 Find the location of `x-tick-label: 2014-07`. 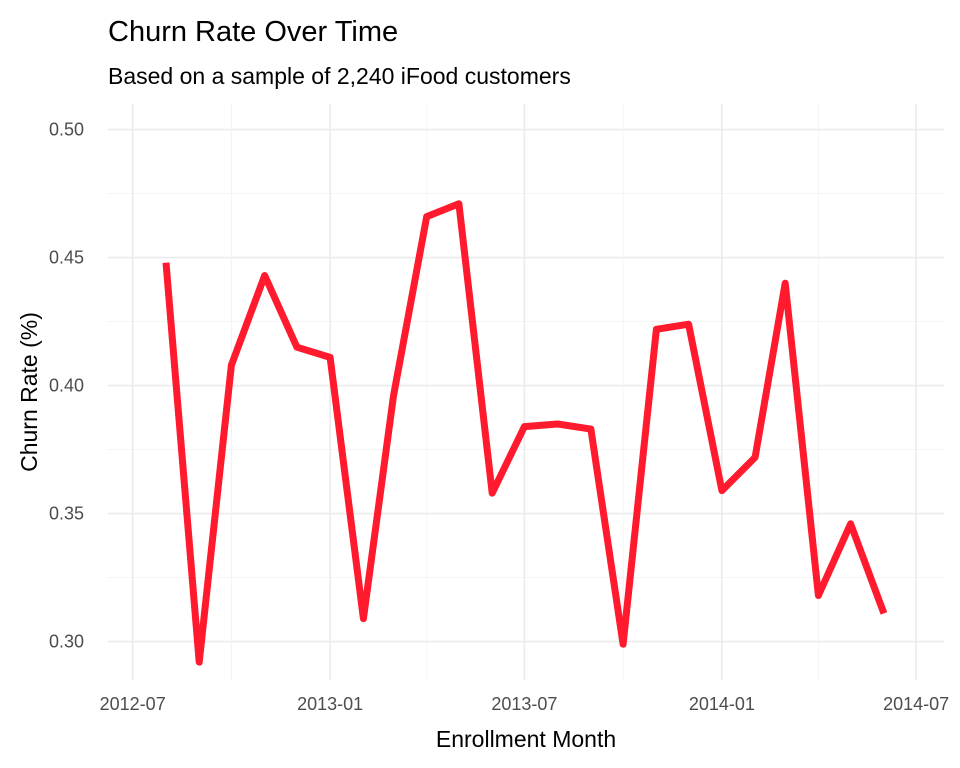

x-tick-label: 2014-07 is located at coordinates (916, 704).